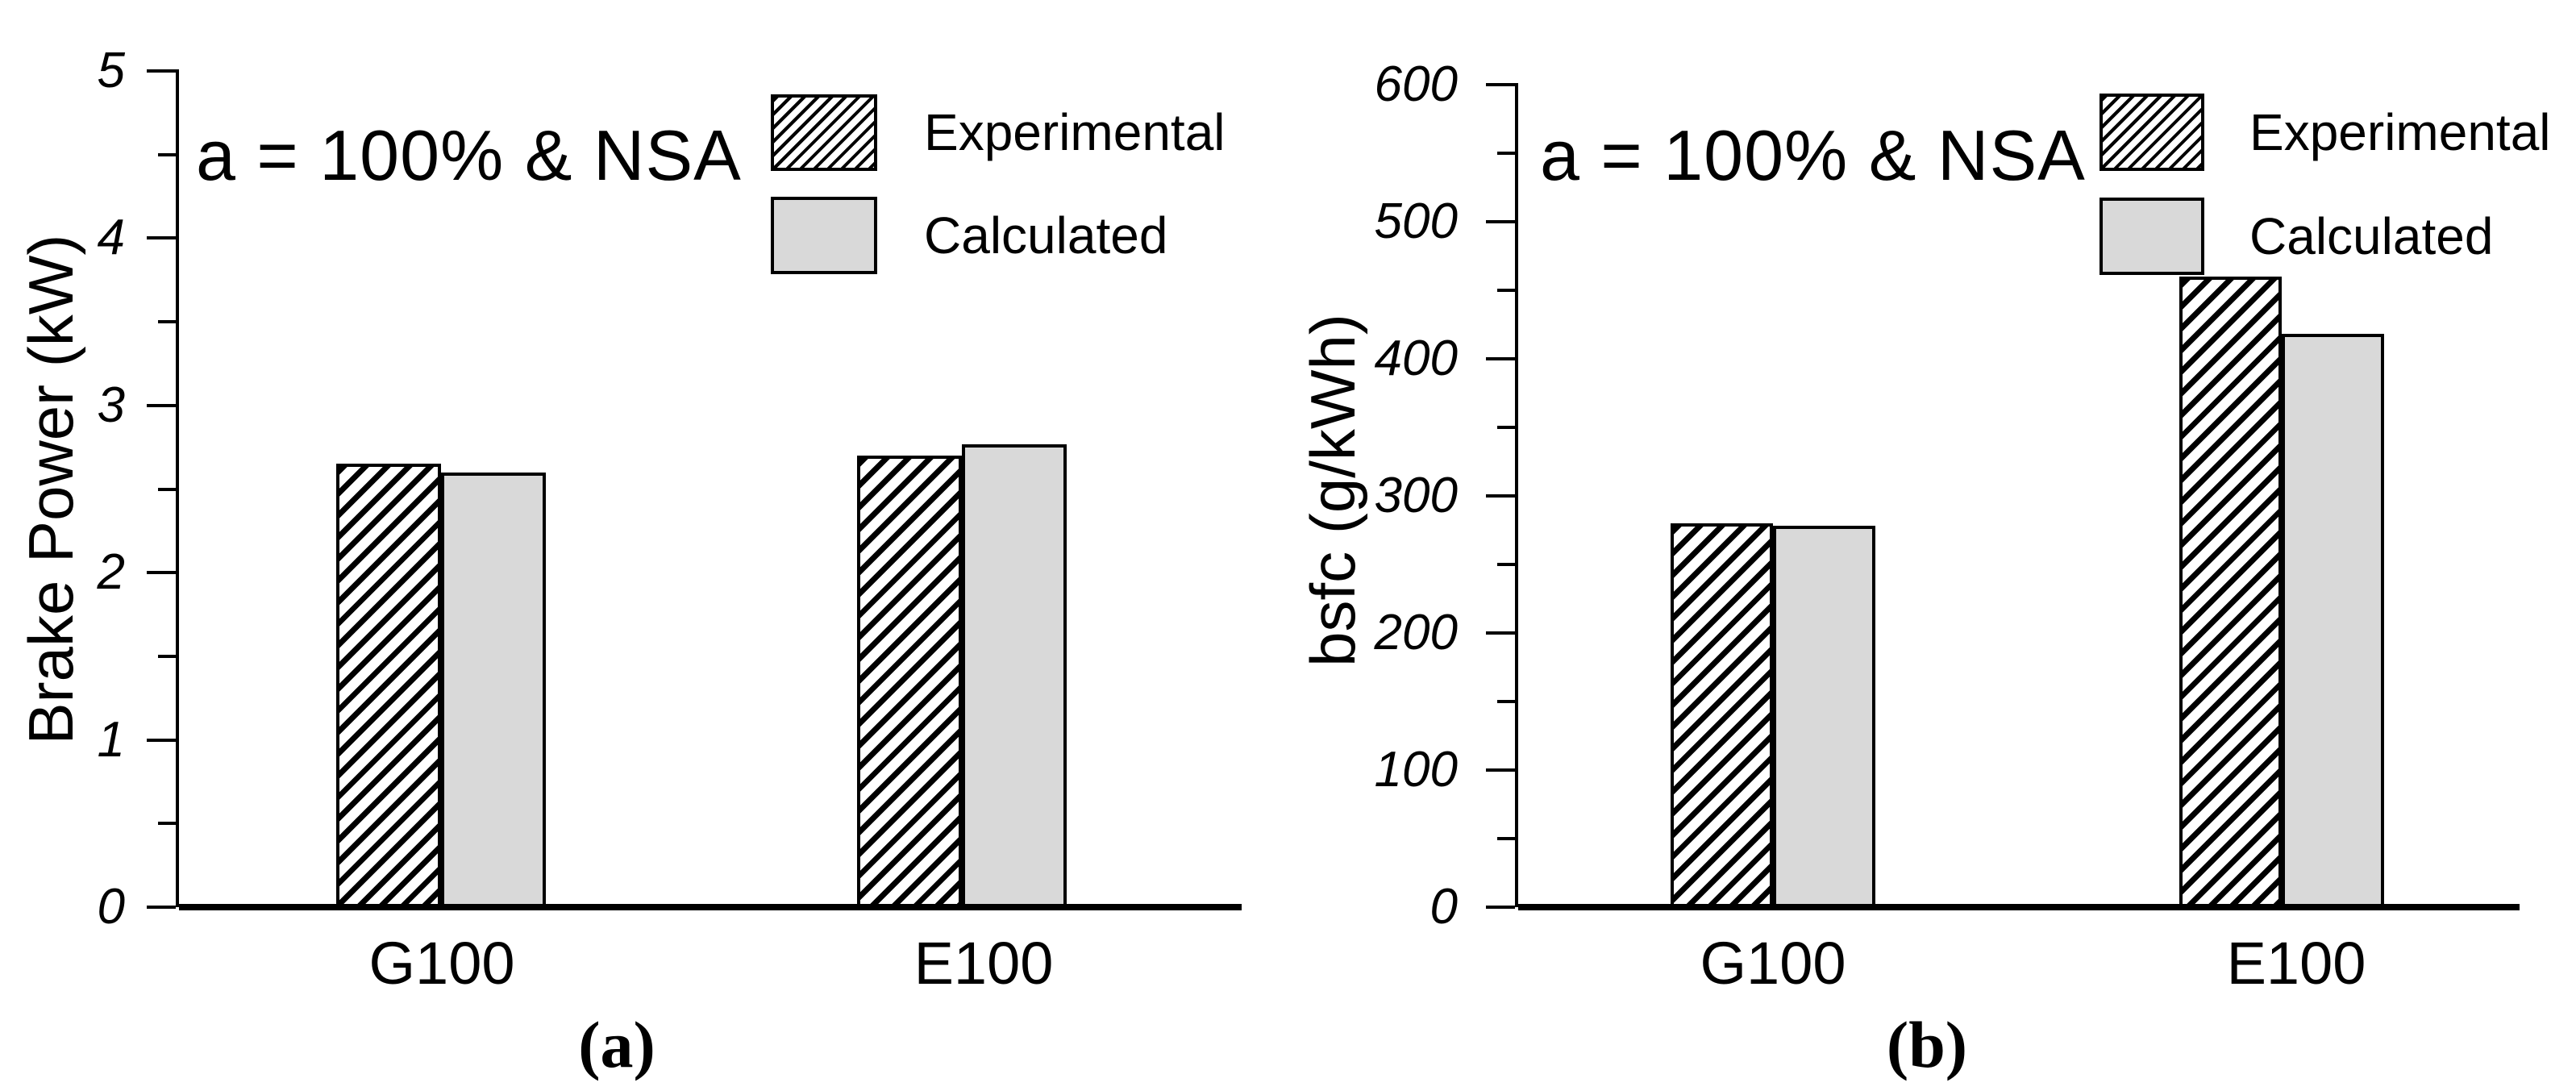 Image resolution: width=2576 pixels, height=1091 pixels. Describe the element at coordinates (2019, 907) in the screenshot. I see `panel-b-x-axis-line` at that location.